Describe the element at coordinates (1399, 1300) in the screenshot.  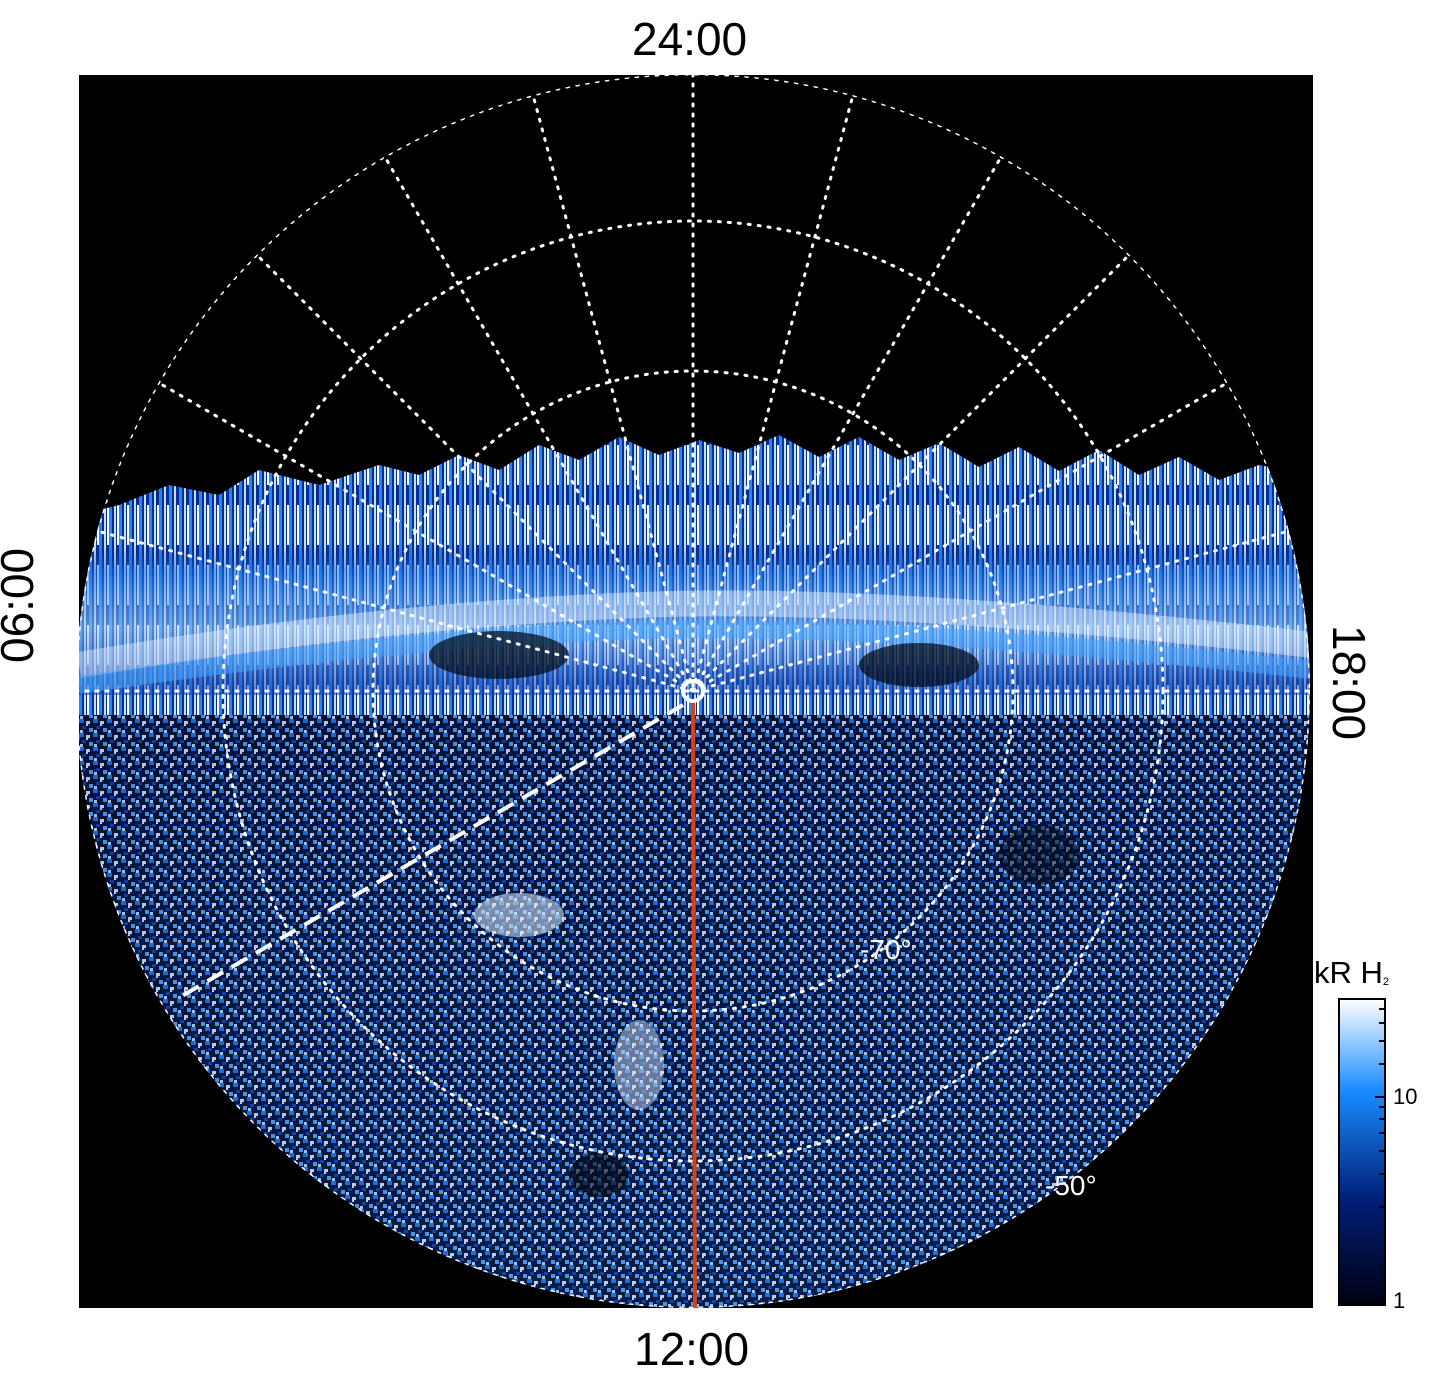
I see `colorbar-tick-1: 1` at that location.